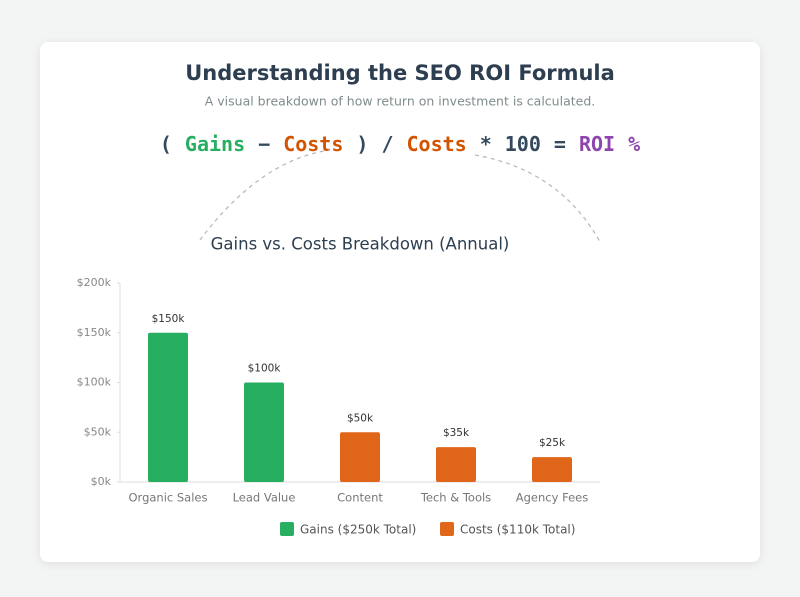 This screenshot has width=800, height=597. What do you see at coordinates (486, 144) in the screenshot?
I see `formula-token: *` at bounding box center [486, 144].